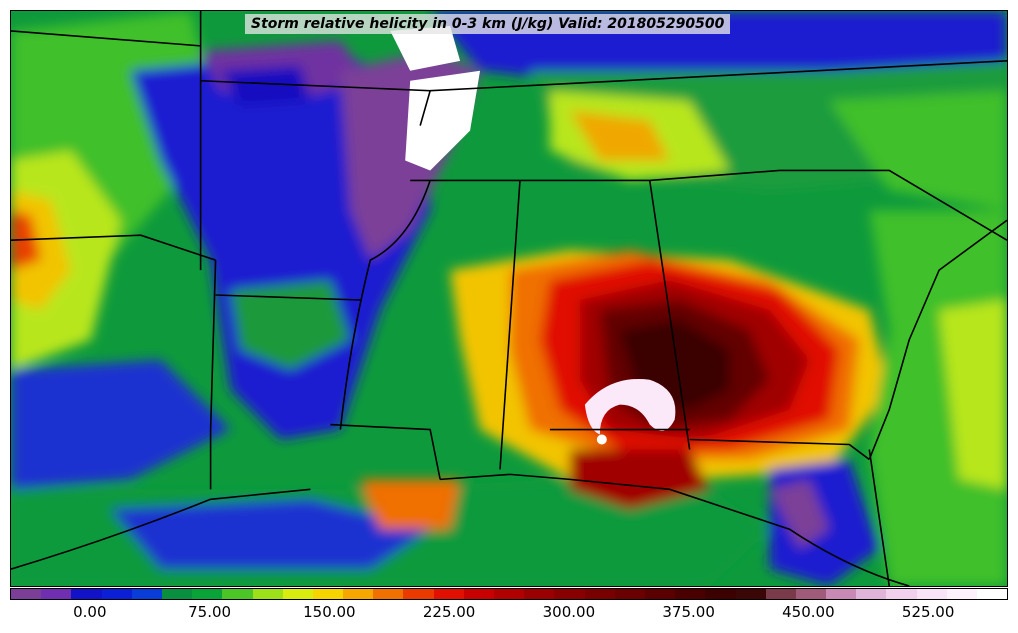  Describe the element at coordinates (329, 612) in the screenshot. I see `colorbar-tick-label: 150.00` at that location.